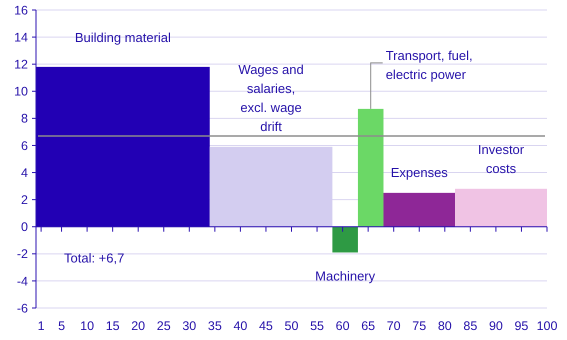  Describe the element at coordinates (113, 326) in the screenshot. I see `x-tick-label: 15` at that location.